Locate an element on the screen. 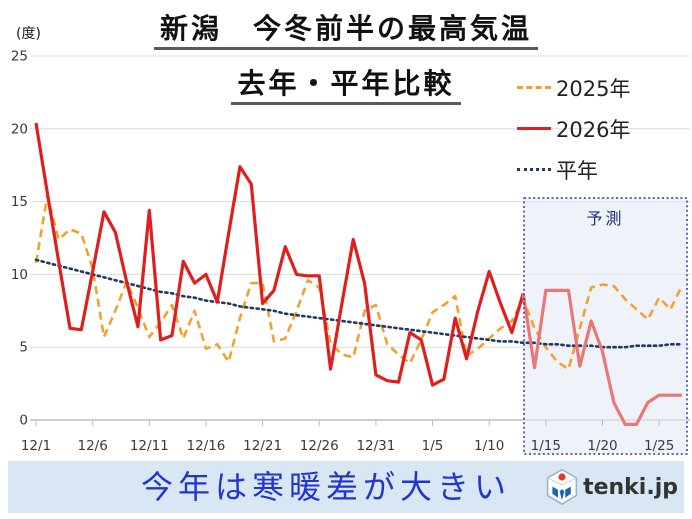  legend-label: 平年 is located at coordinates (577, 170).